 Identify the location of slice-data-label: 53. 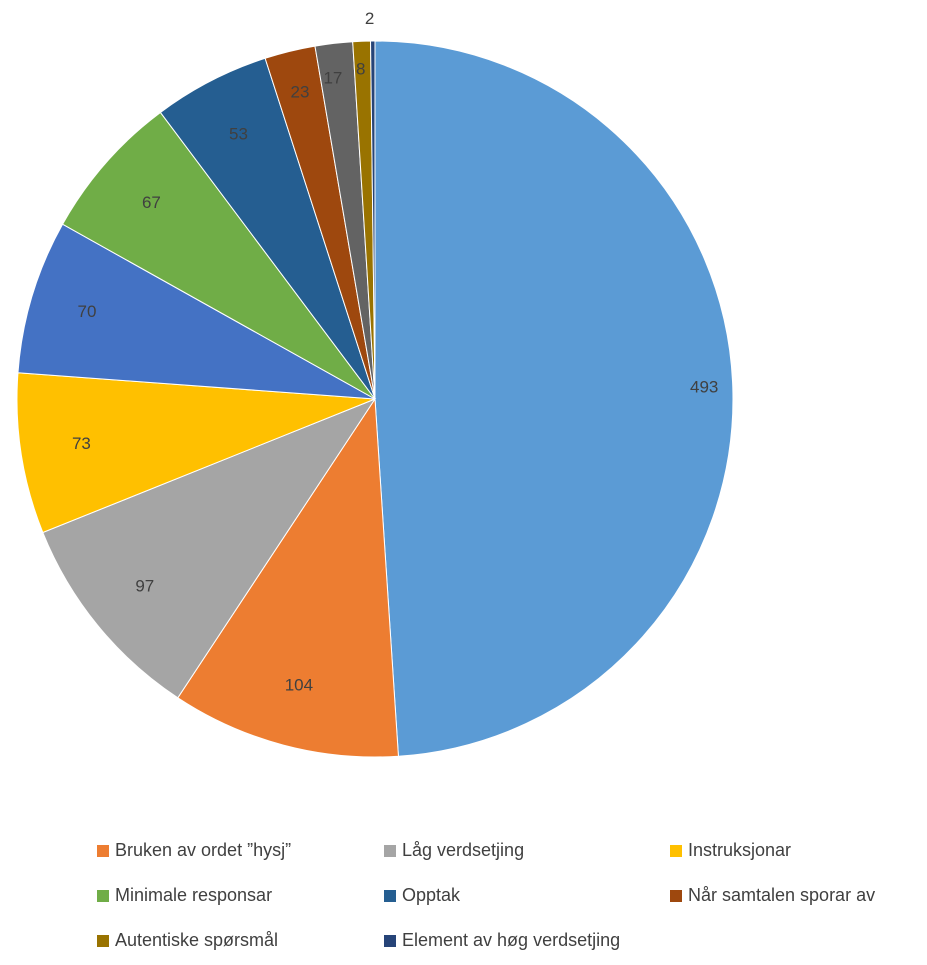
(238, 134).